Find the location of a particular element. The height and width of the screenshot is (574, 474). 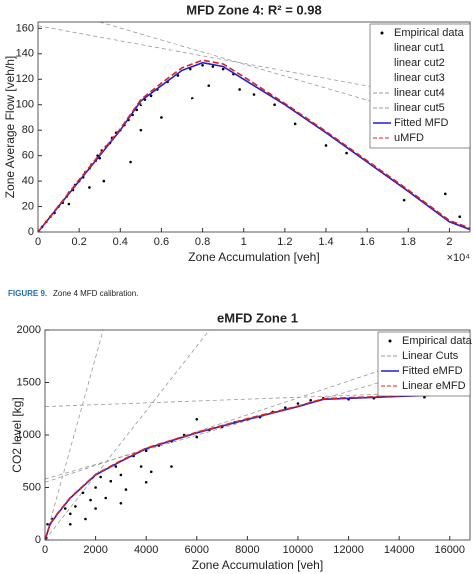

y-tick-label: 0 is located at coordinates (31, 232).